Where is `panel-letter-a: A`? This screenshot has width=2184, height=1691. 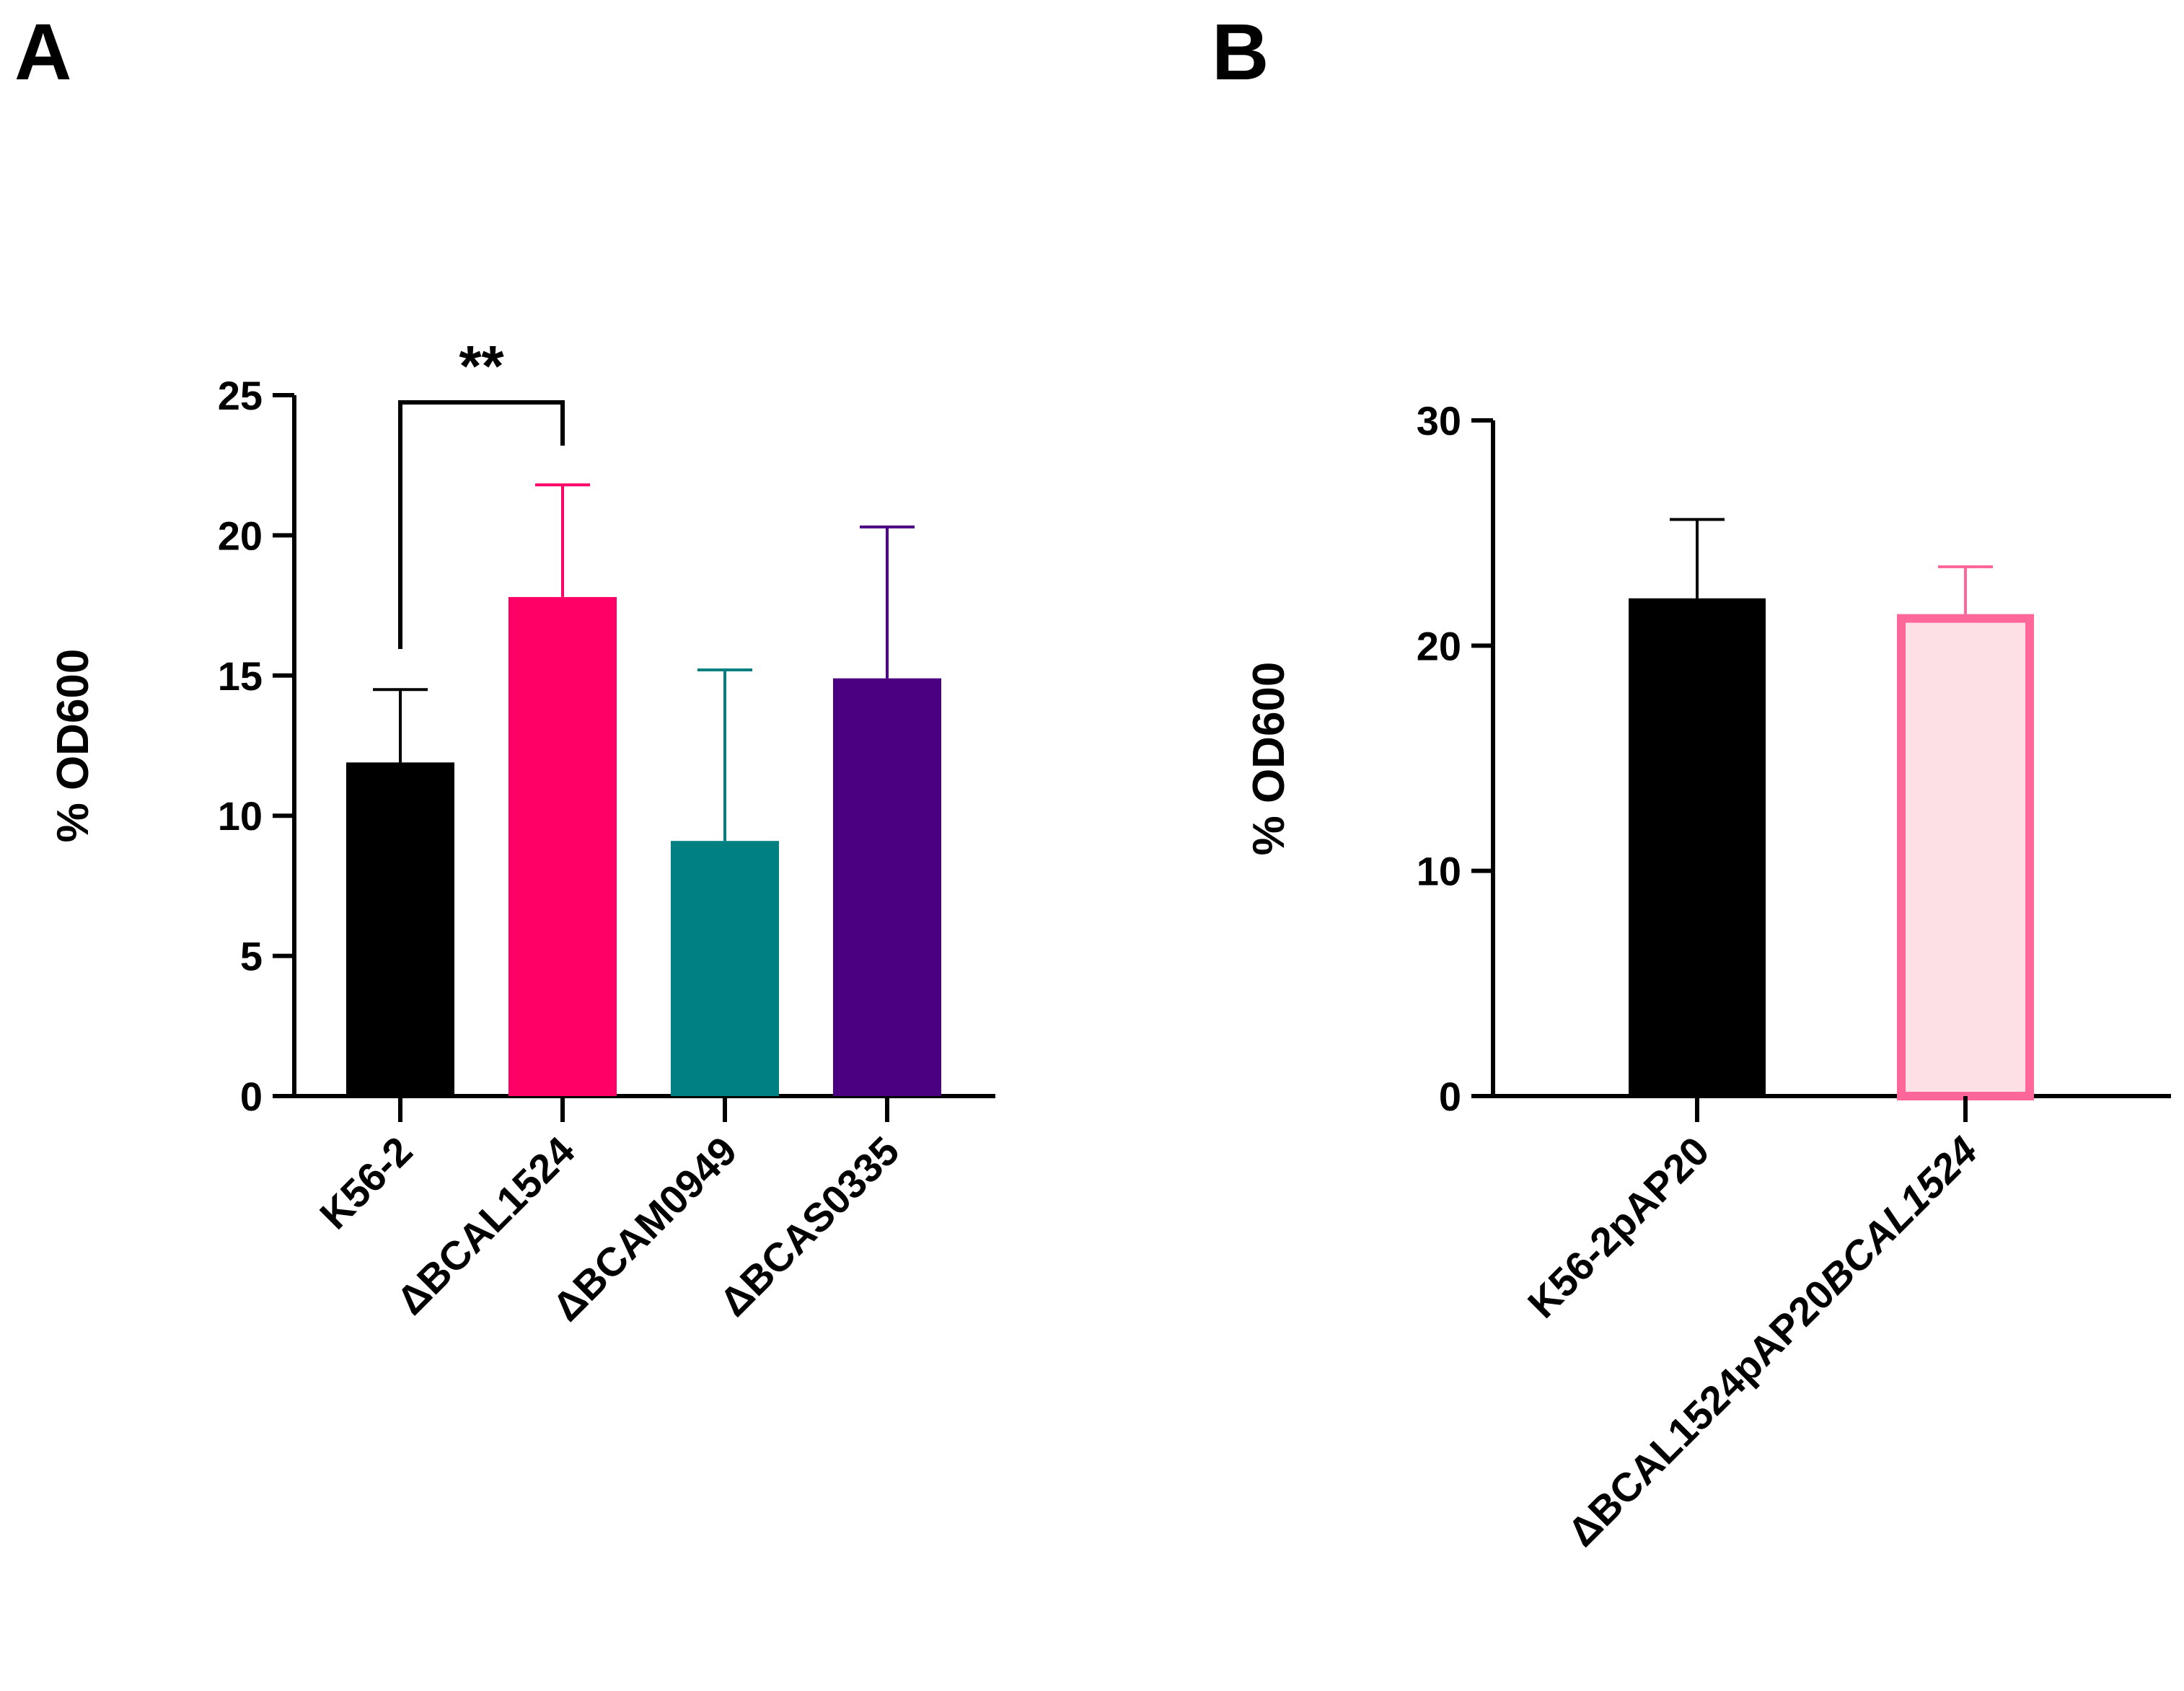 panel-letter-a: A is located at coordinates (42, 52).